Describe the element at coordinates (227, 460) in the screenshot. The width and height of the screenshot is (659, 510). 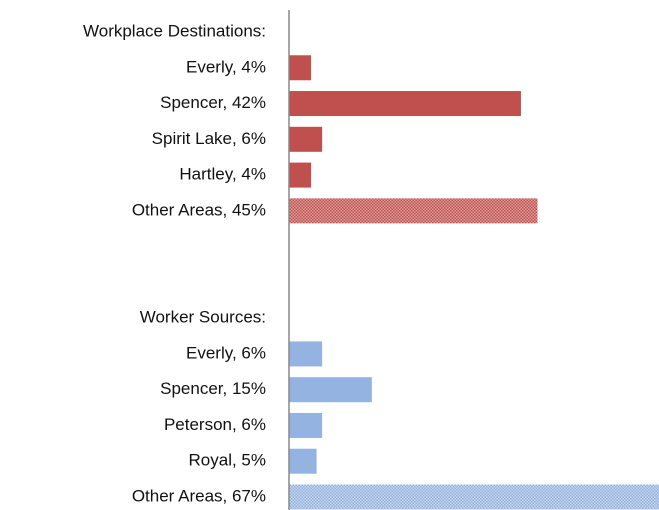
I see `category-label: Royal, 5%` at that location.